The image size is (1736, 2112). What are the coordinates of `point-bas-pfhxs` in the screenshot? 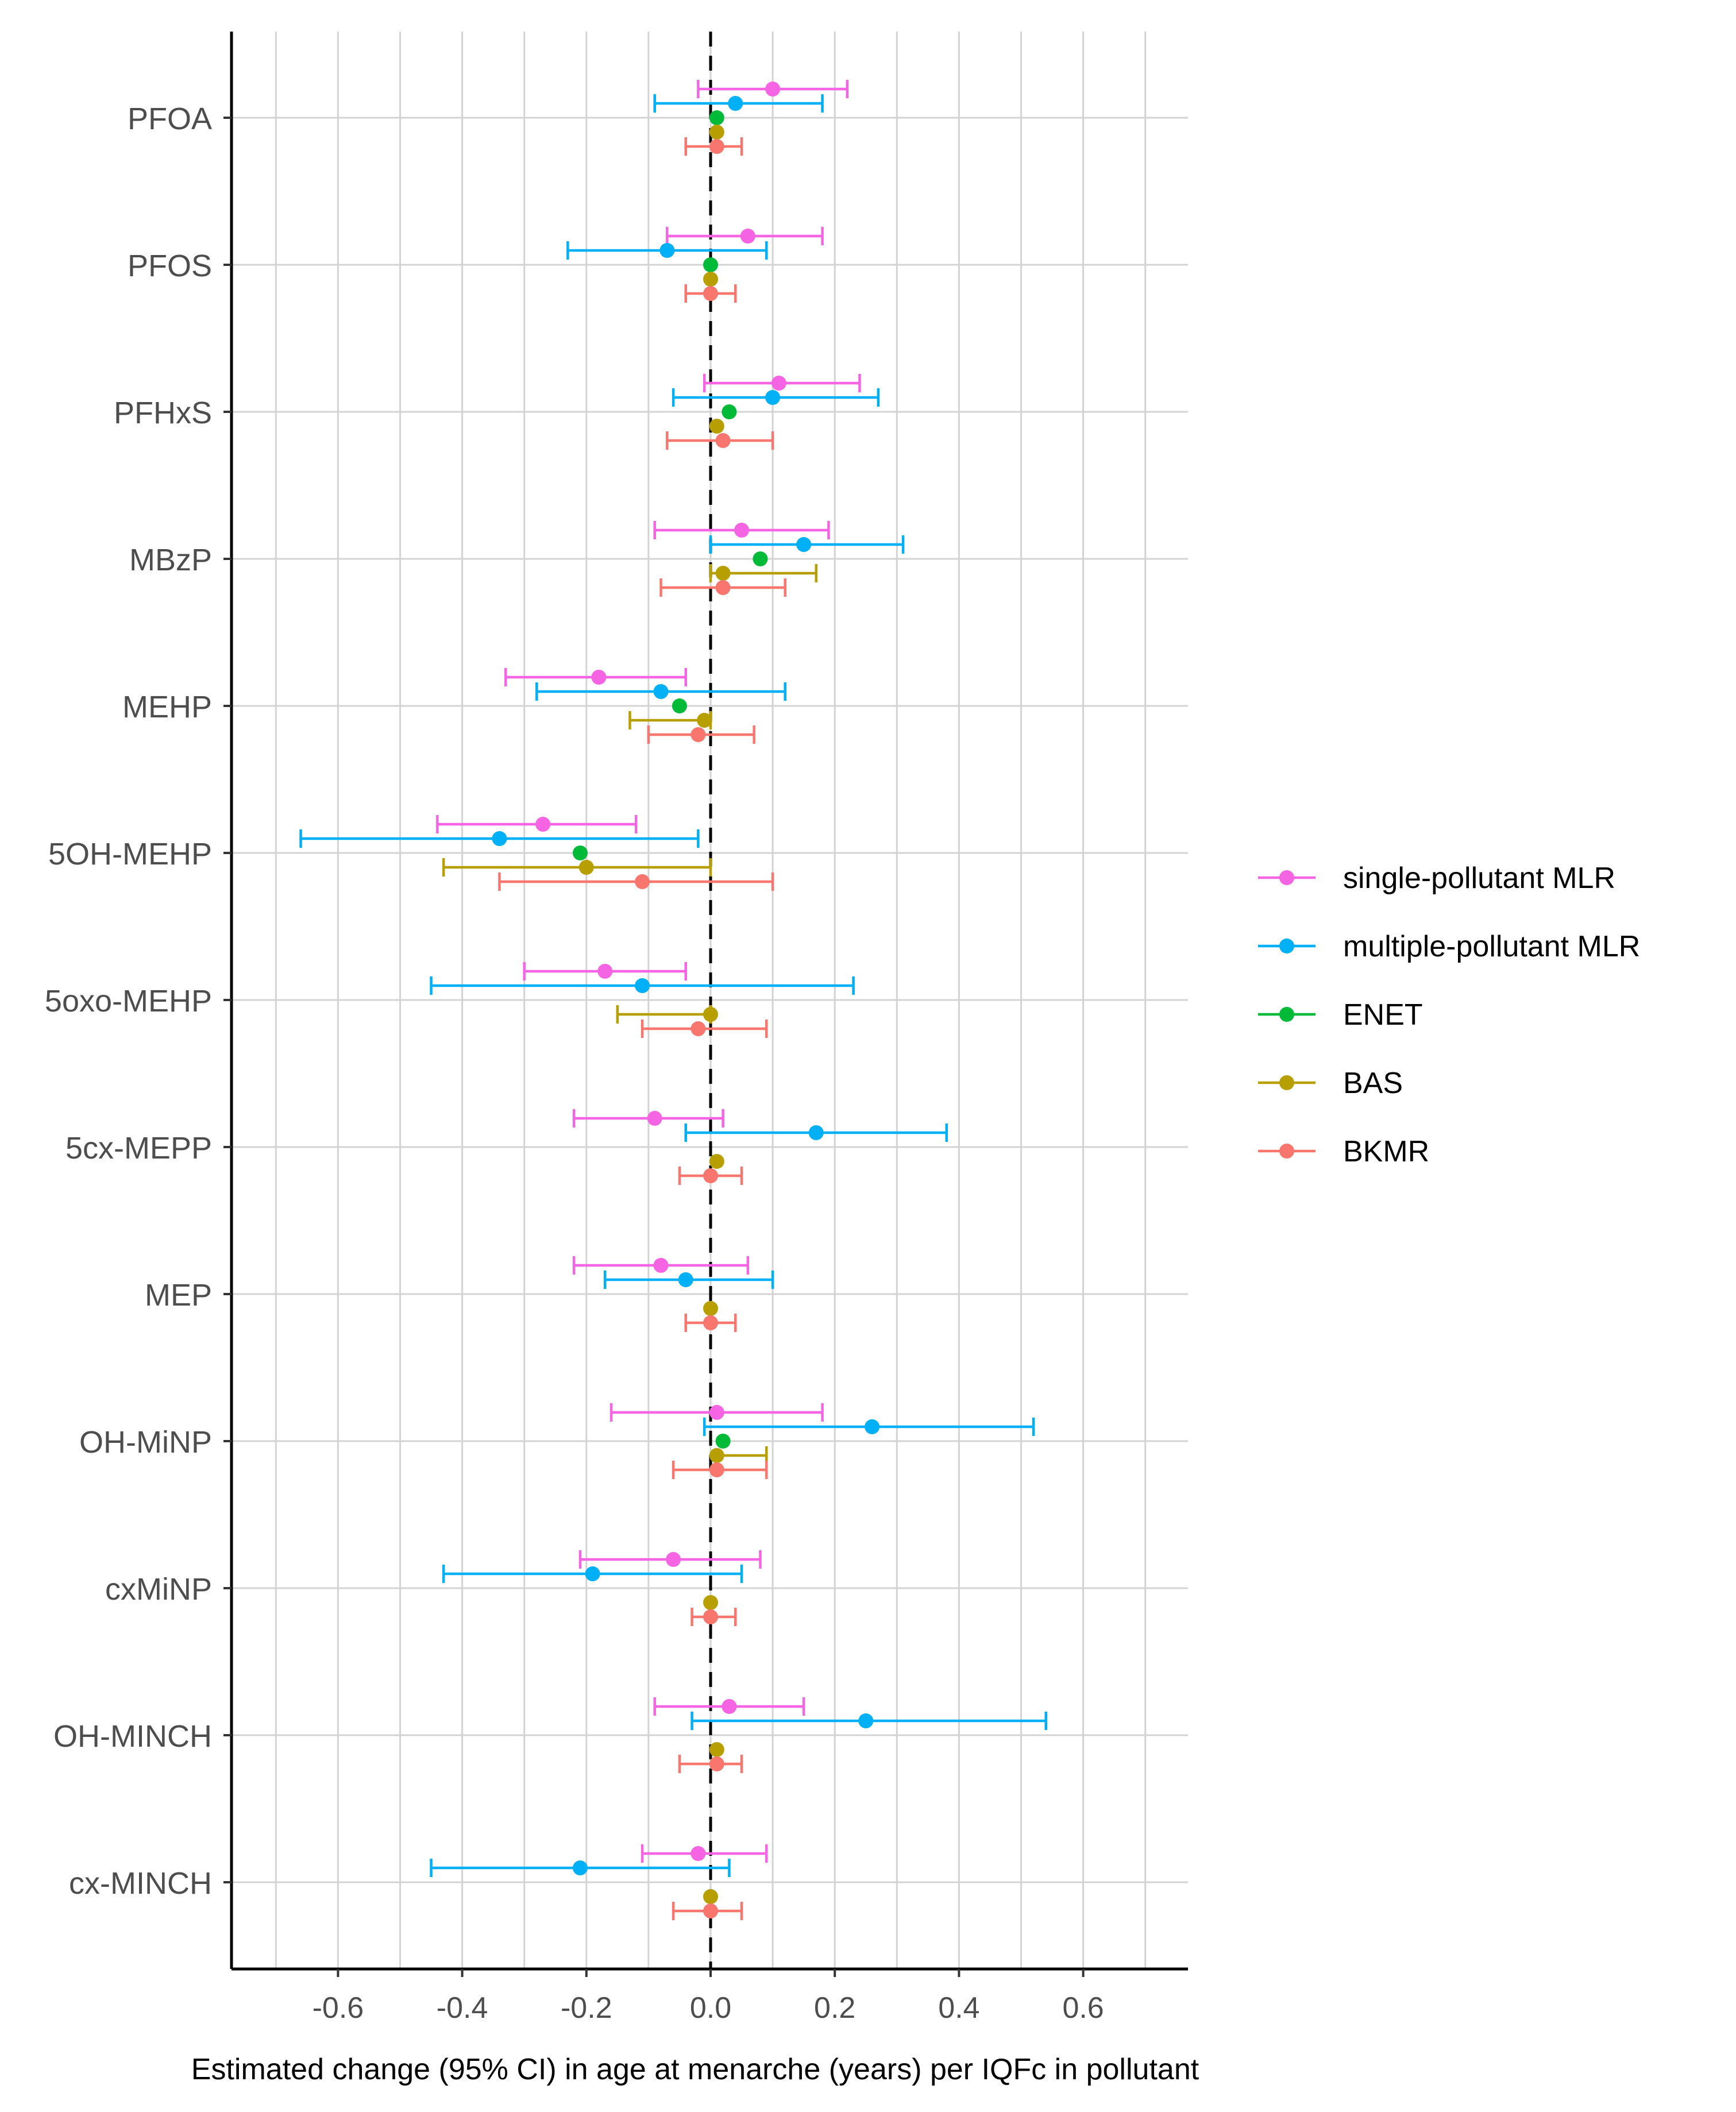 It's located at (716, 426).